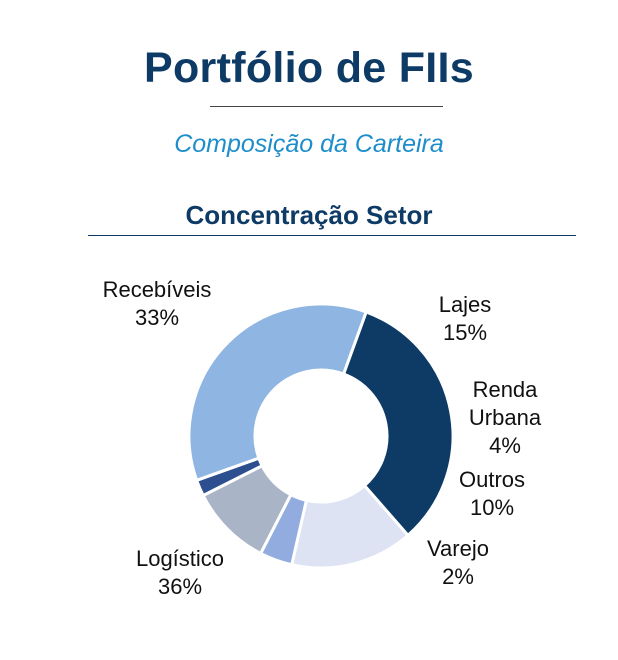  What do you see at coordinates (332, 235) in the screenshot?
I see `section-divider` at bounding box center [332, 235].